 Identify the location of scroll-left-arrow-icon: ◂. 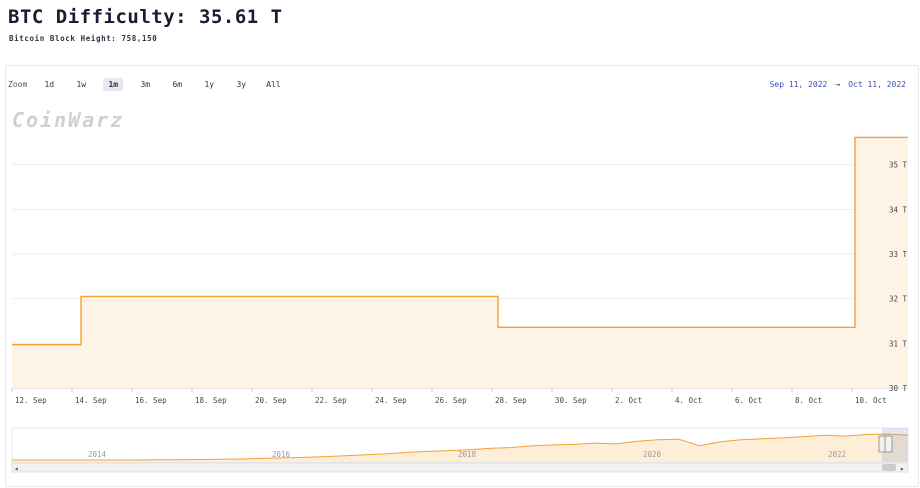
(16, 468).